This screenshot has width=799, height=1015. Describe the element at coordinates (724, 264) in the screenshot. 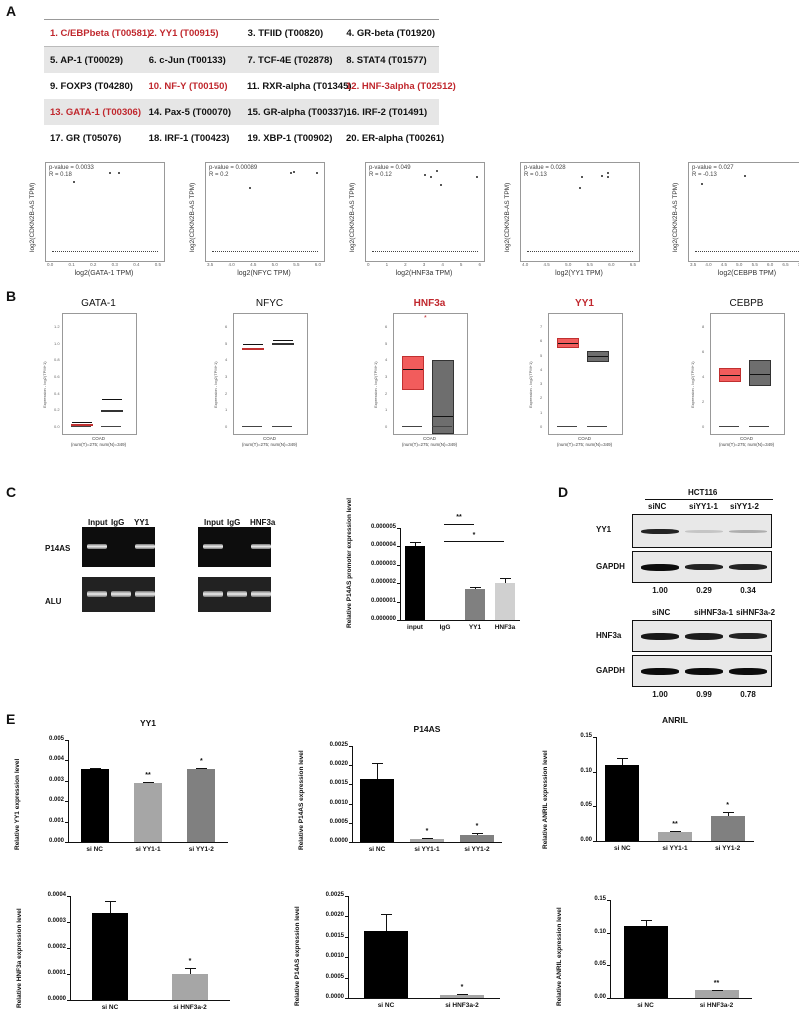

I see `tick-label: 4.5` at that location.